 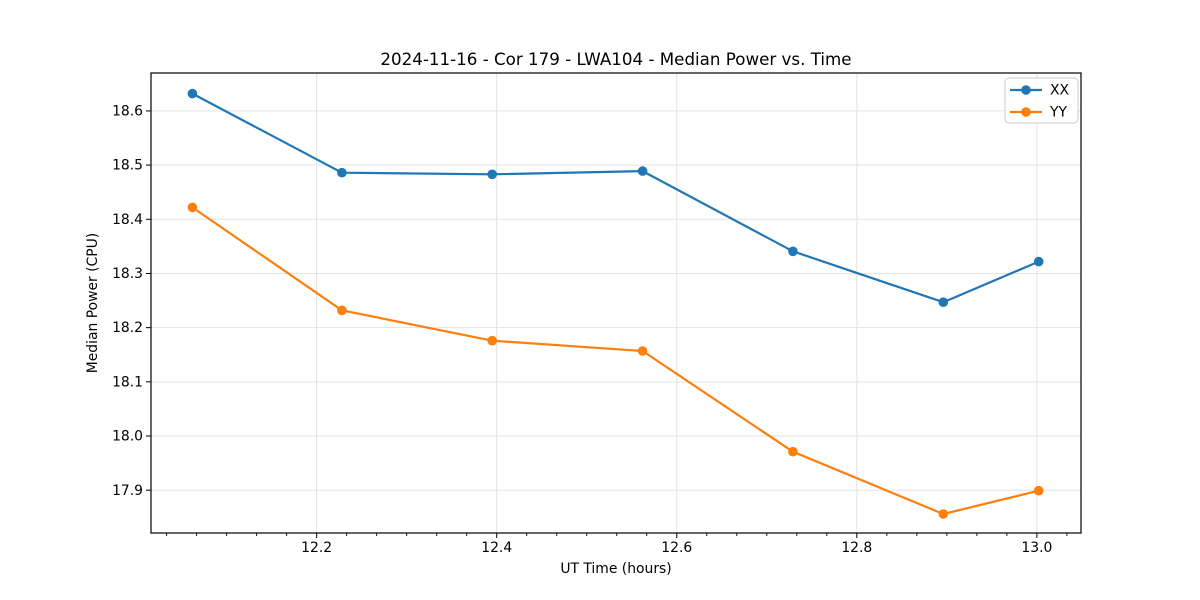 What do you see at coordinates (856, 548) in the screenshot?
I see `x-tick-label: 12.8` at bounding box center [856, 548].